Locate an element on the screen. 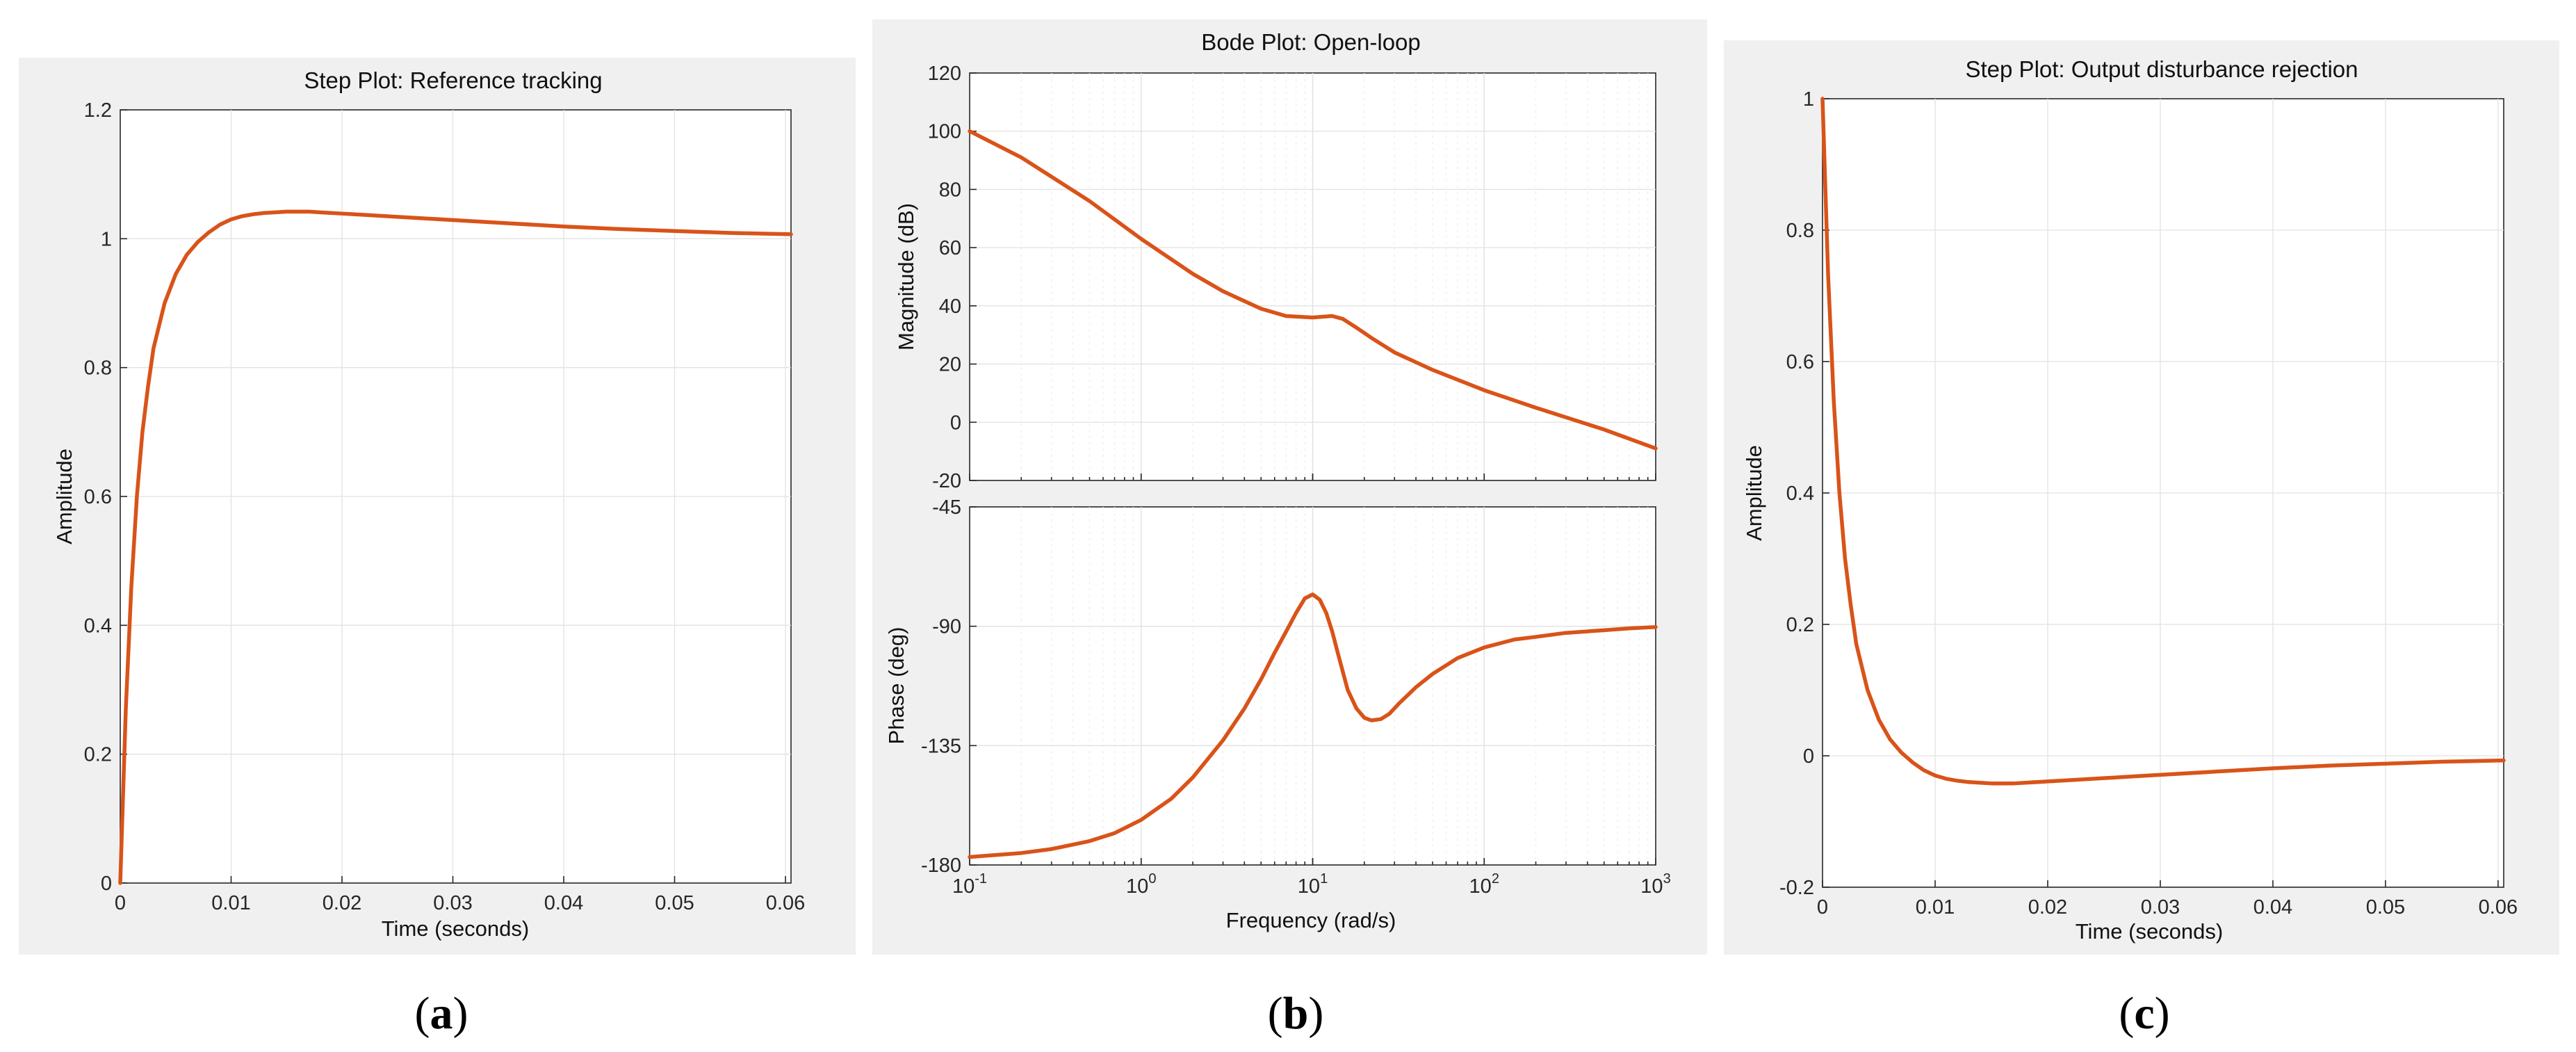  panel-b-xtick-label: 10² is located at coordinates (1484, 884).